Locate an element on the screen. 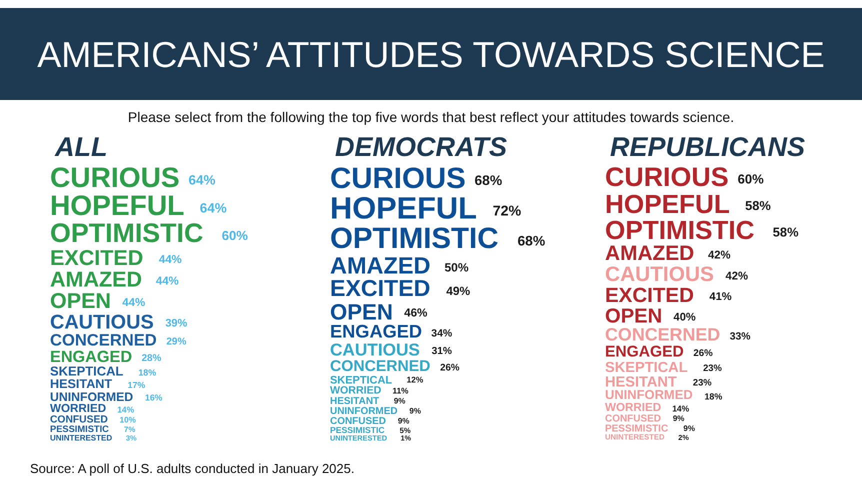 Image resolution: width=862 pixels, height=485 pixels. data-label: 10% is located at coordinates (128, 419).